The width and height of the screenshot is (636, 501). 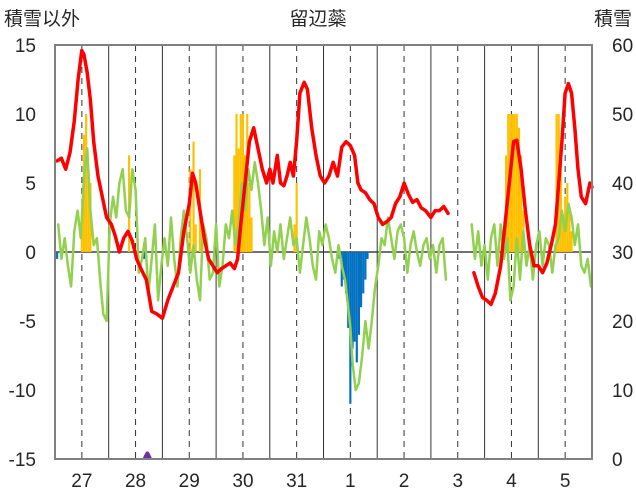 What do you see at coordinates (317, 19) in the screenshot?
I see `chart-title: 留辺蘂` at bounding box center [317, 19].